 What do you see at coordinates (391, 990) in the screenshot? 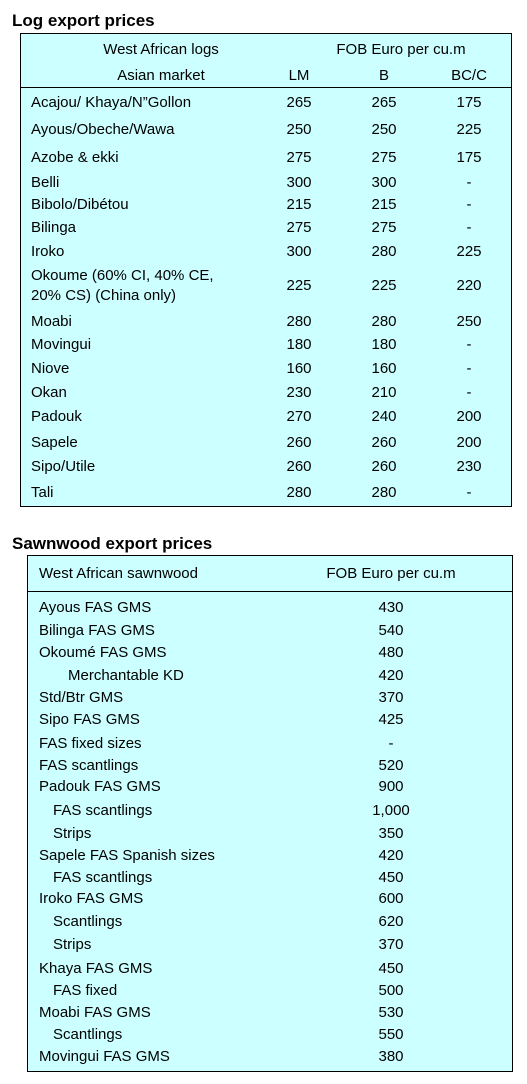
I see `sawn-price: 500` at bounding box center [391, 990].